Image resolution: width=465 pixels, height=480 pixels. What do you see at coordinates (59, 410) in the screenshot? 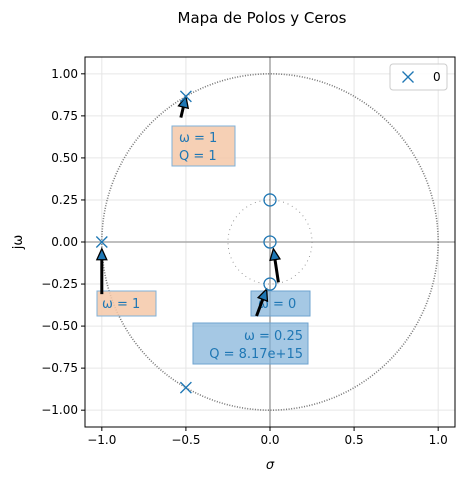
I see `y-tick-label: −1.00` at bounding box center [59, 410].